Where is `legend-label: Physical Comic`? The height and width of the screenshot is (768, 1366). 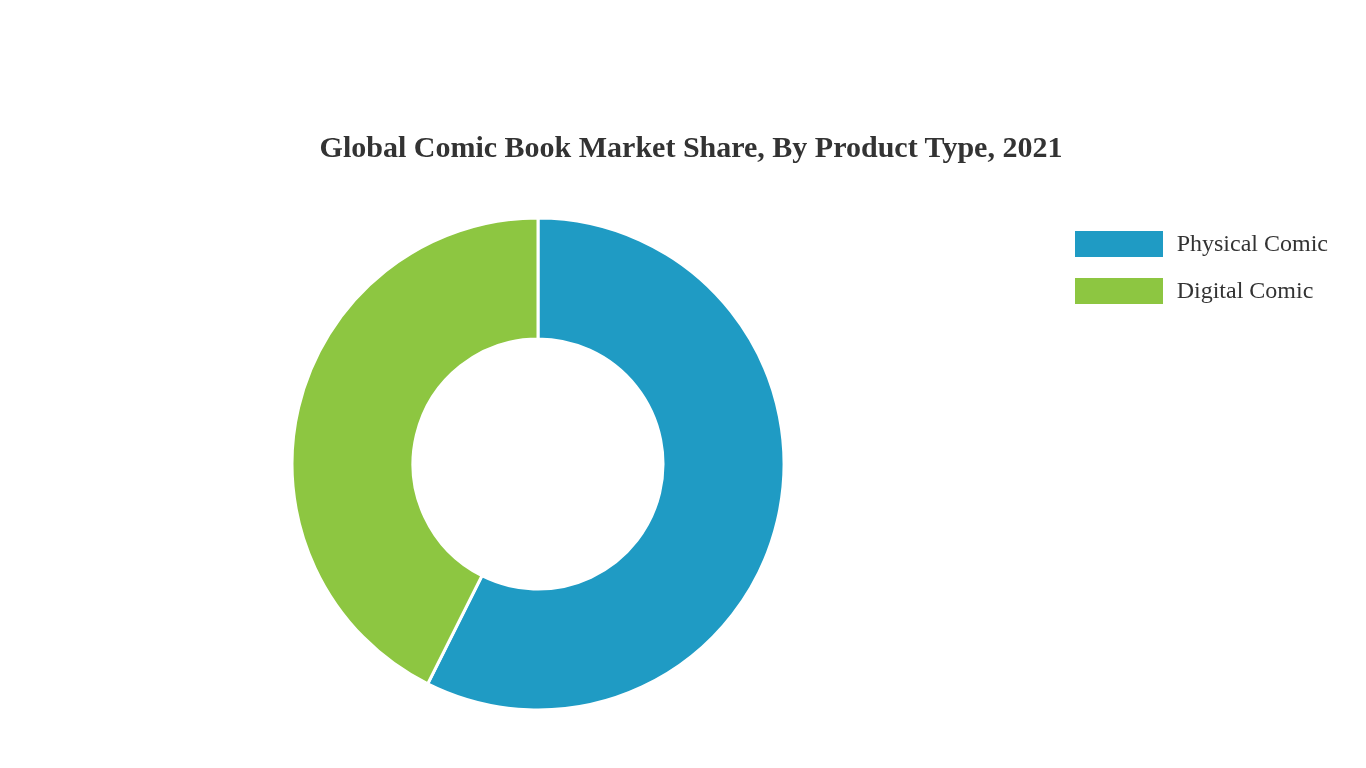
legend-label: Physical Comic is located at coordinates (1252, 243).